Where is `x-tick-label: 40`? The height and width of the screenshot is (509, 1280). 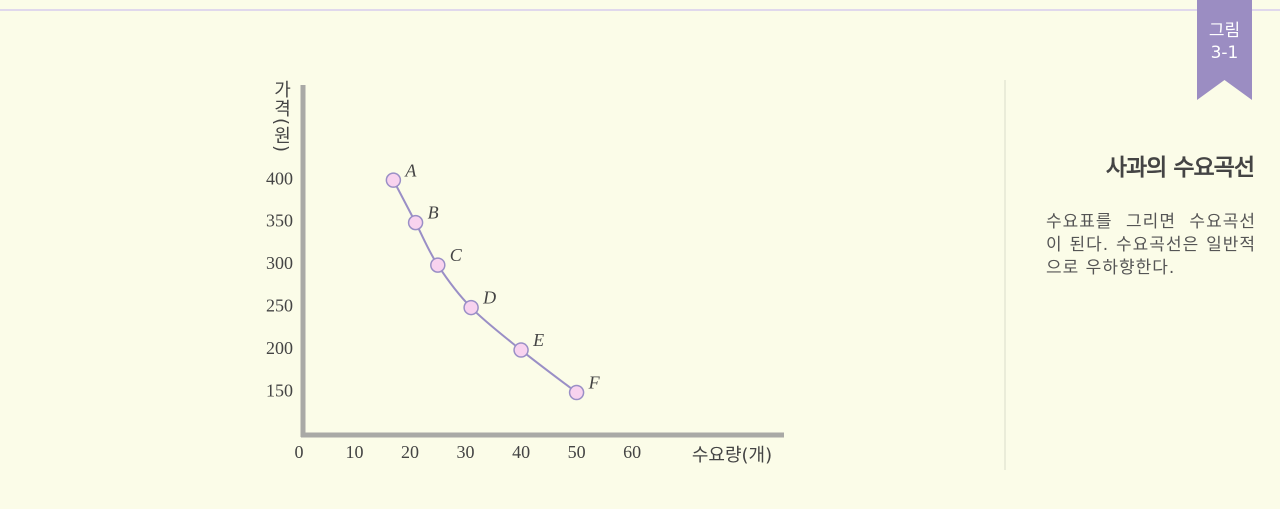
x-tick-label: 40 is located at coordinates (521, 452).